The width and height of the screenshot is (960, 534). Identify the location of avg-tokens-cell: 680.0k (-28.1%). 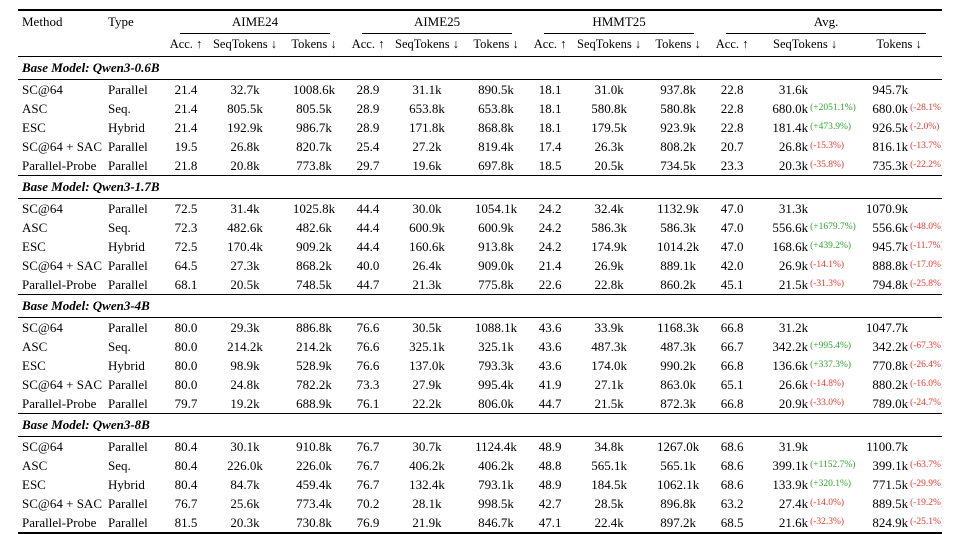
(899, 108).